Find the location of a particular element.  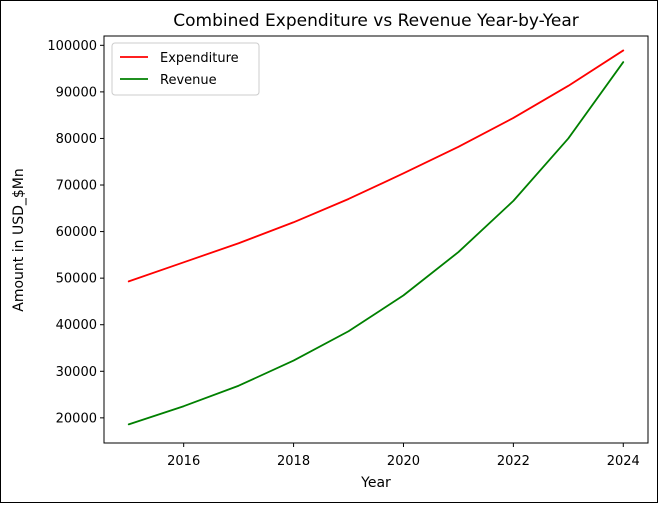

y-tick-label: 80000 is located at coordinates (76, 139).